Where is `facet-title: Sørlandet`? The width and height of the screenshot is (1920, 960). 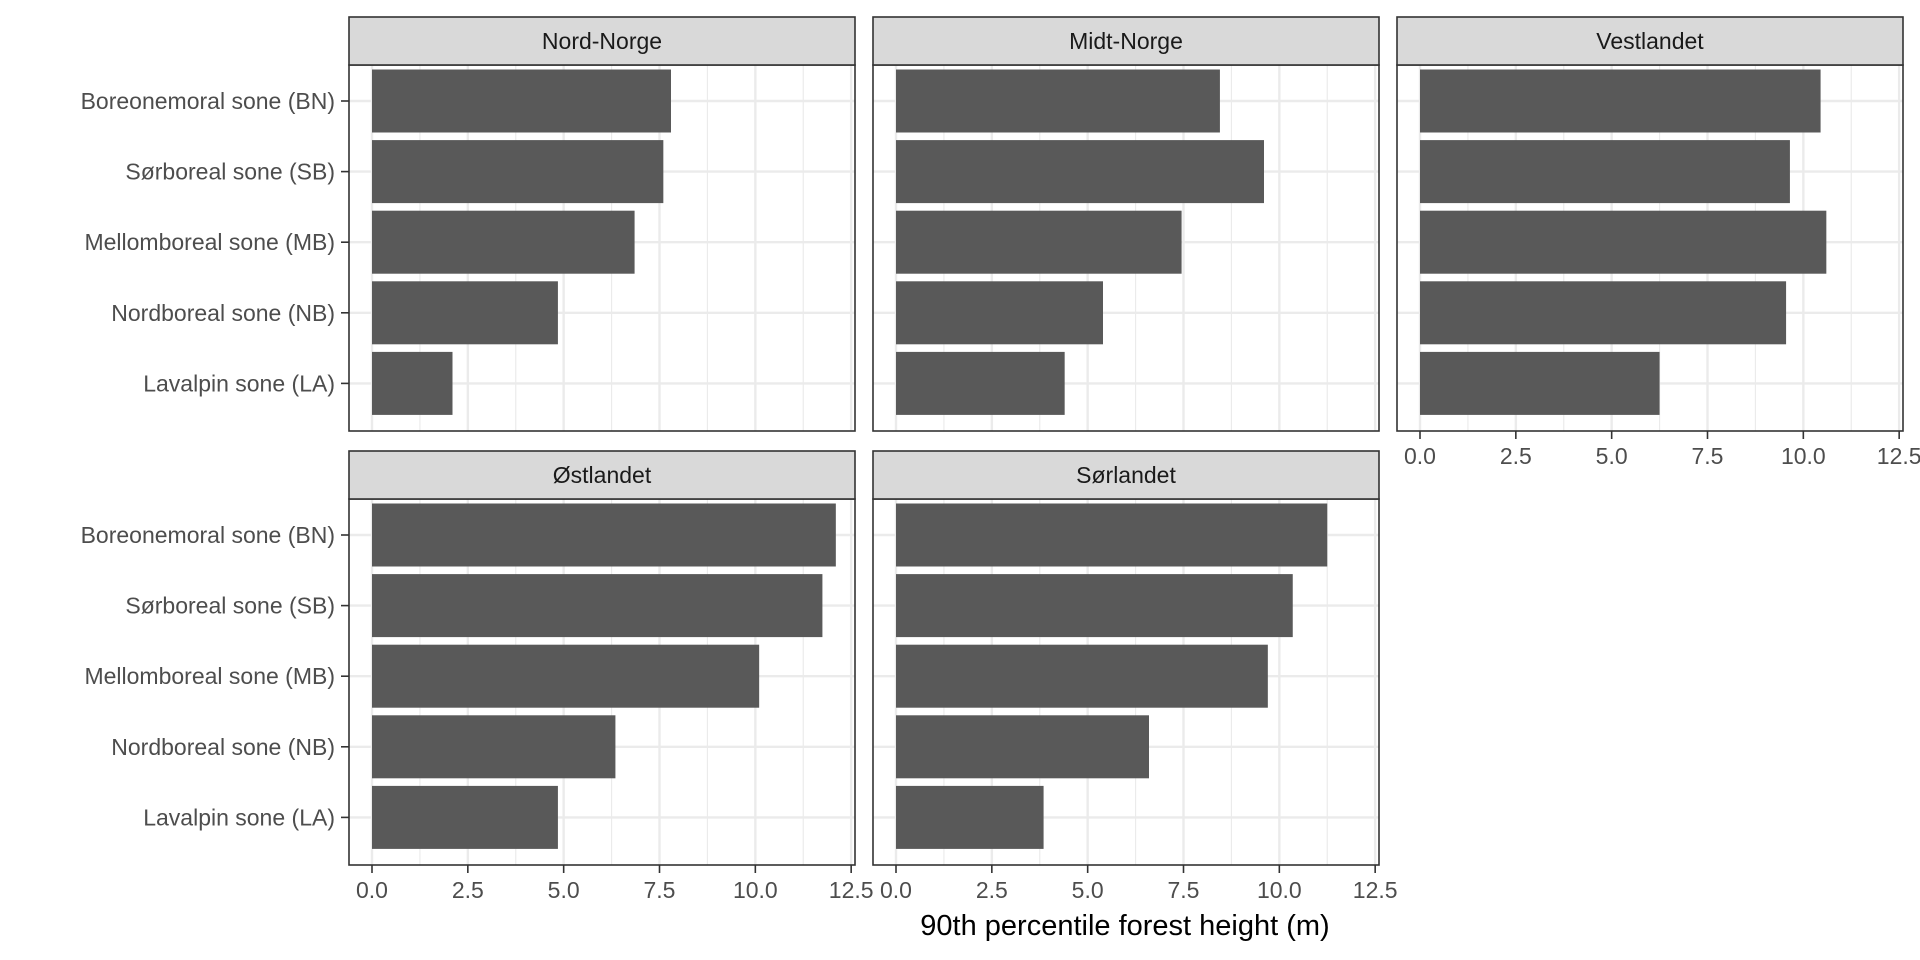
facet-title: Sørlandet is located at coordinates (1126, 475).